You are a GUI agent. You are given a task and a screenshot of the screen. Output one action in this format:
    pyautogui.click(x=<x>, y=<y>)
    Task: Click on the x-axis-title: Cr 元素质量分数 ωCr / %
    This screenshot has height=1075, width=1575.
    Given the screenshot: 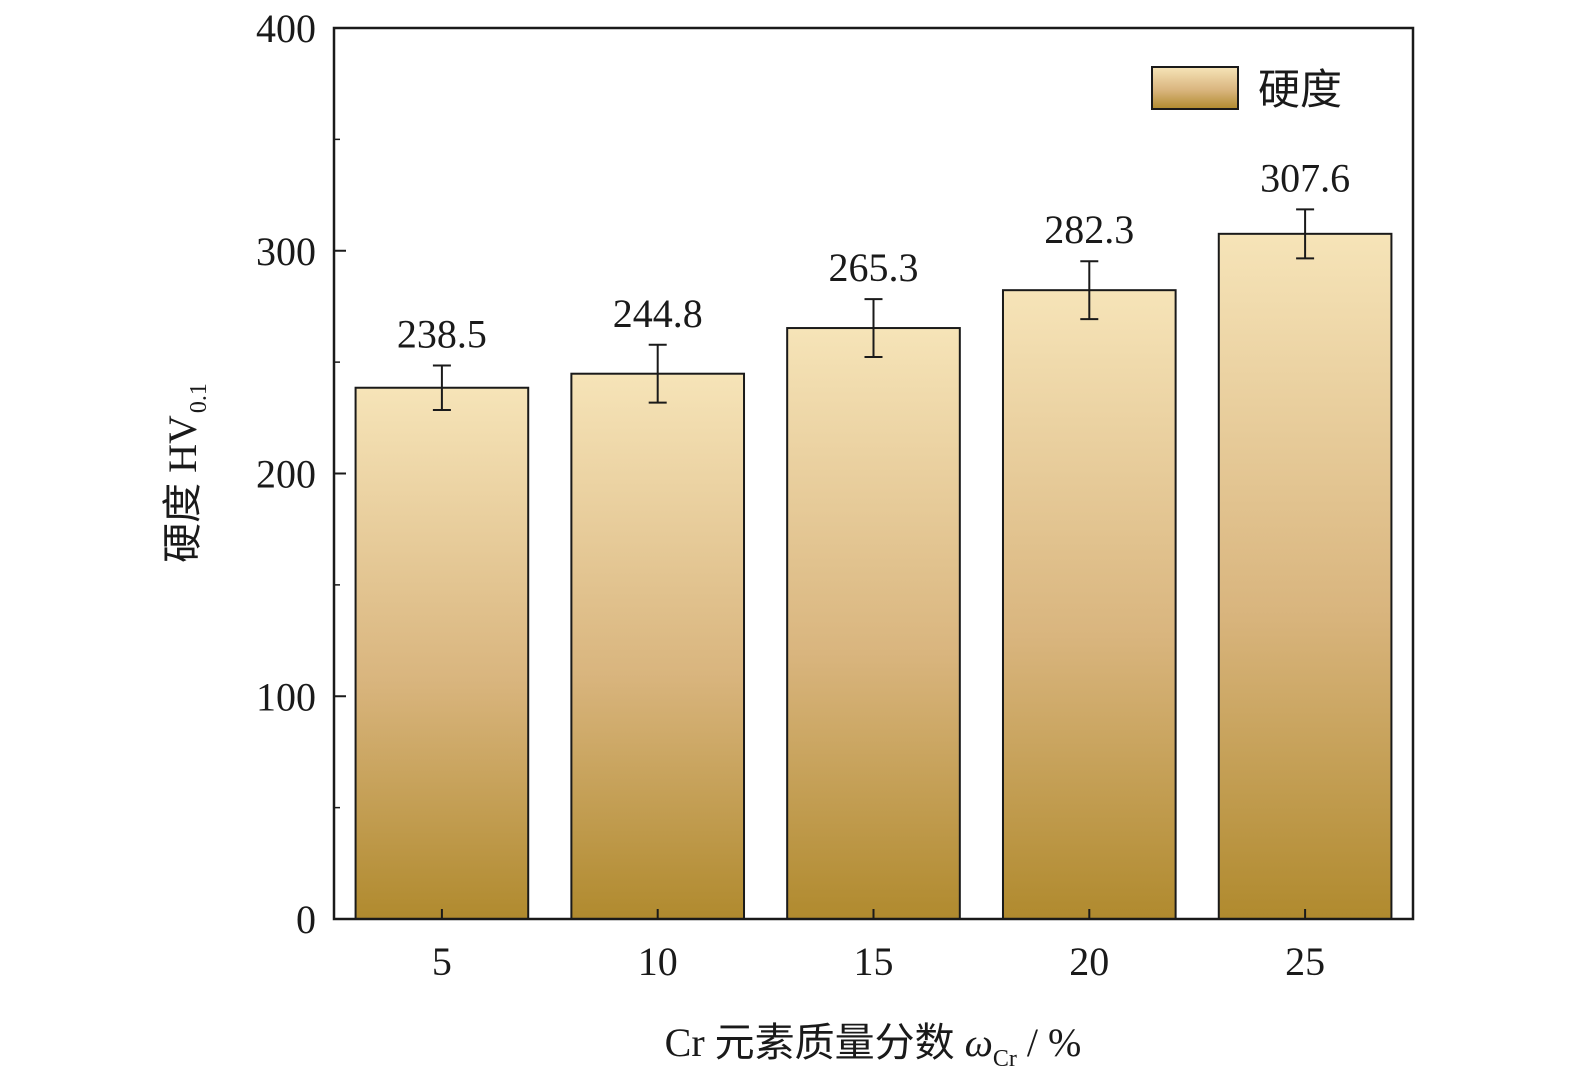 What is the action you would take?
    pyautogui.click(x=873, y=1046)
    